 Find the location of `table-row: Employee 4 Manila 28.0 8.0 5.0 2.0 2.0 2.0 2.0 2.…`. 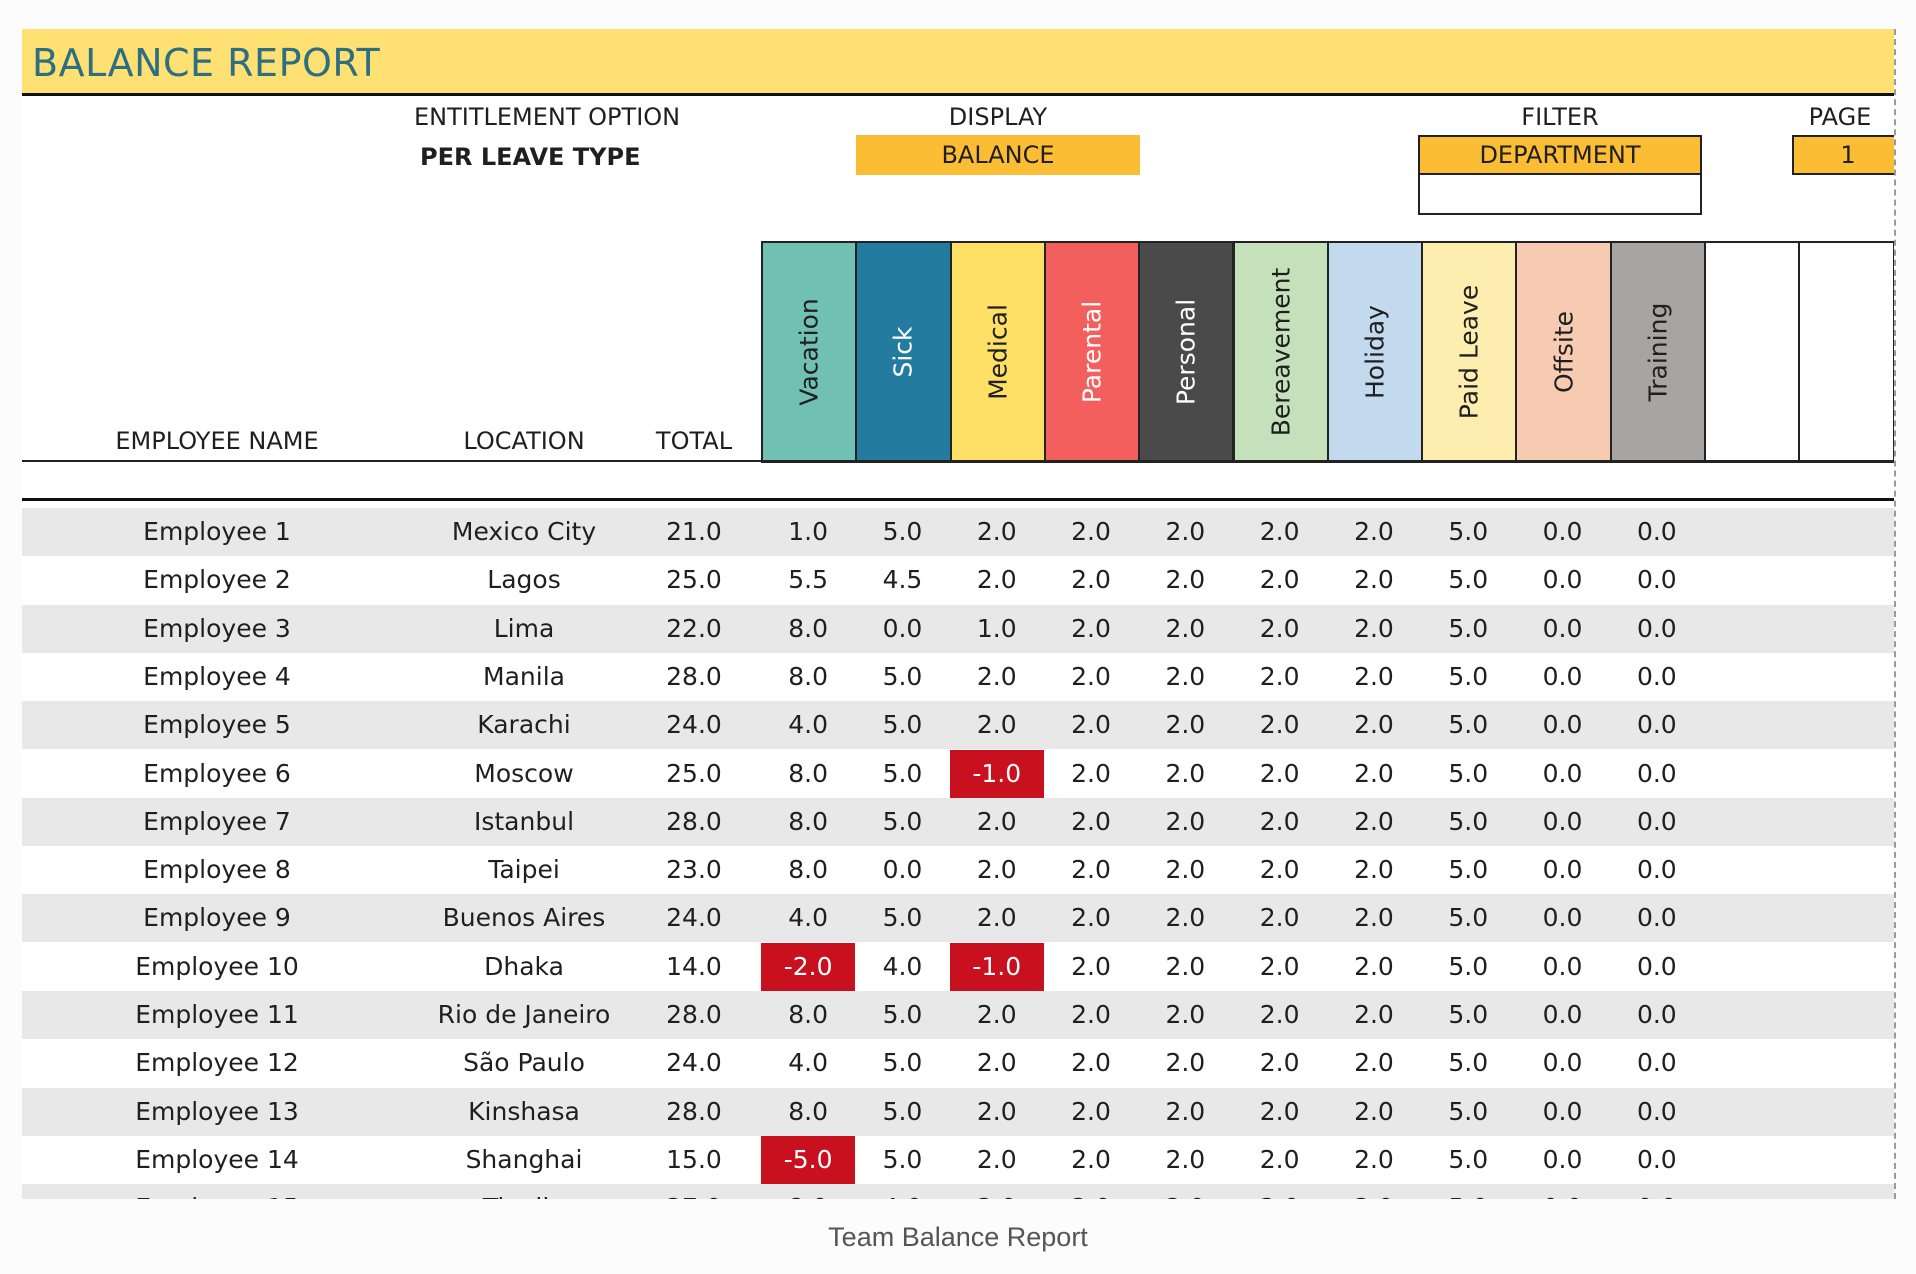

table-row: Employee 4 Manila 28.0 8.0 5.0 2.0 2.0 2.0 2.0 2.… is located at coordinates (958, 677).